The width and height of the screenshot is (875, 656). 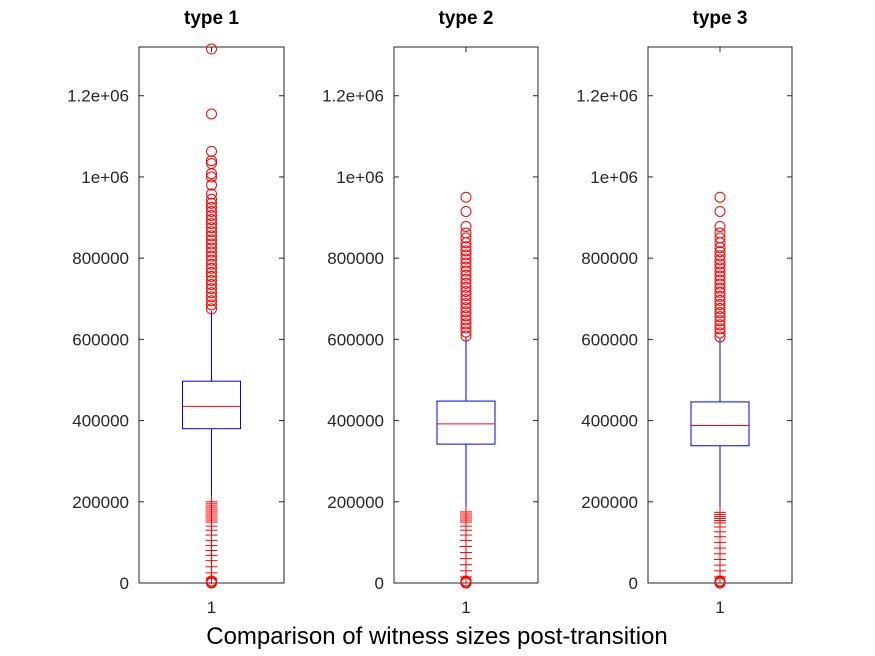 I want to click on y-tick-label: 200000, so click(x=609, y=502).